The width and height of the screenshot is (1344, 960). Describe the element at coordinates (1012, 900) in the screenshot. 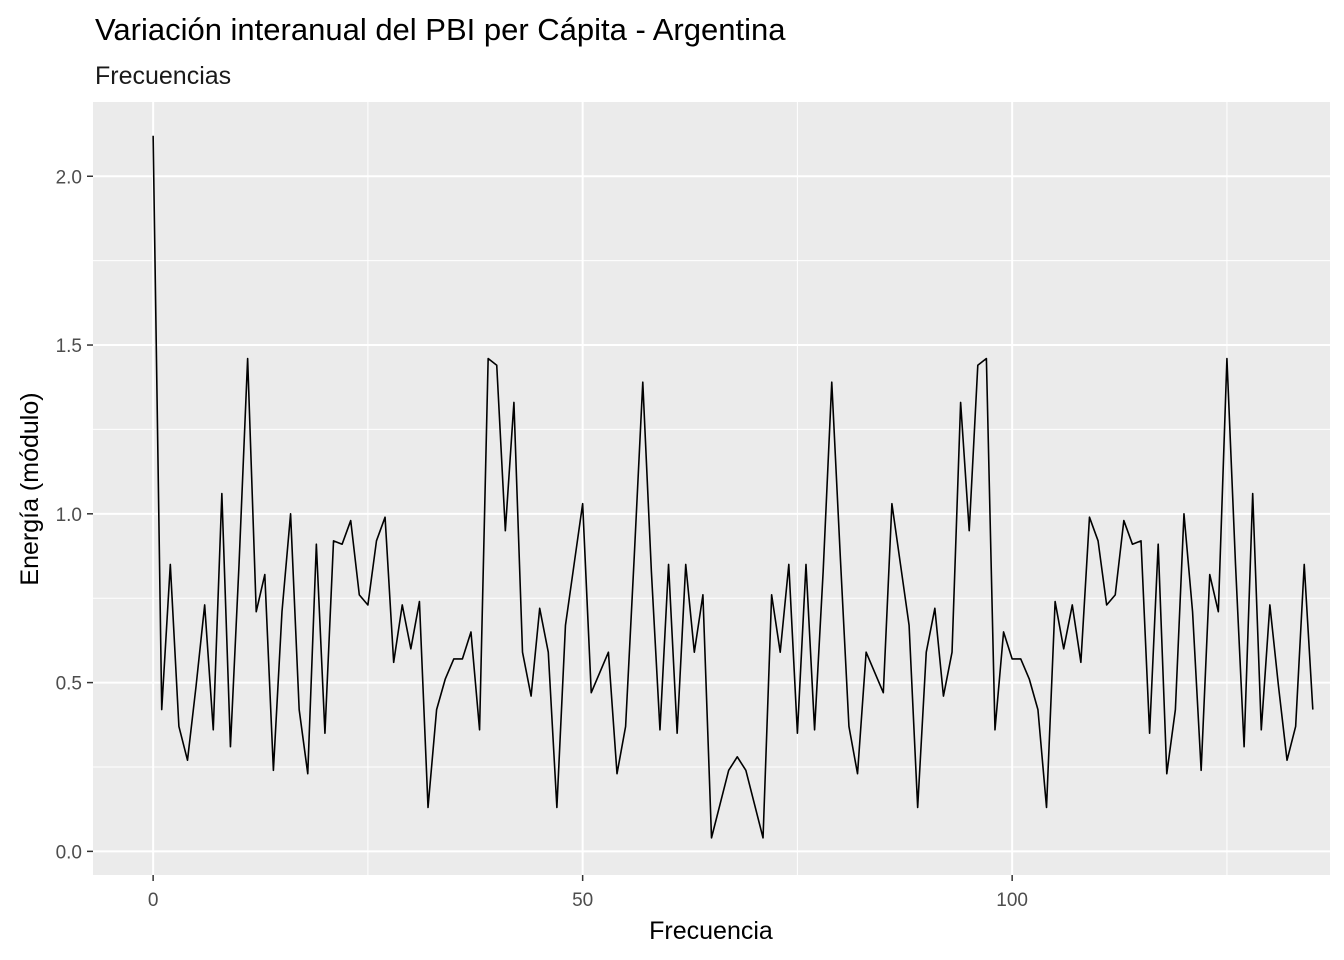

I see `x-tick-label: 100` at that location.